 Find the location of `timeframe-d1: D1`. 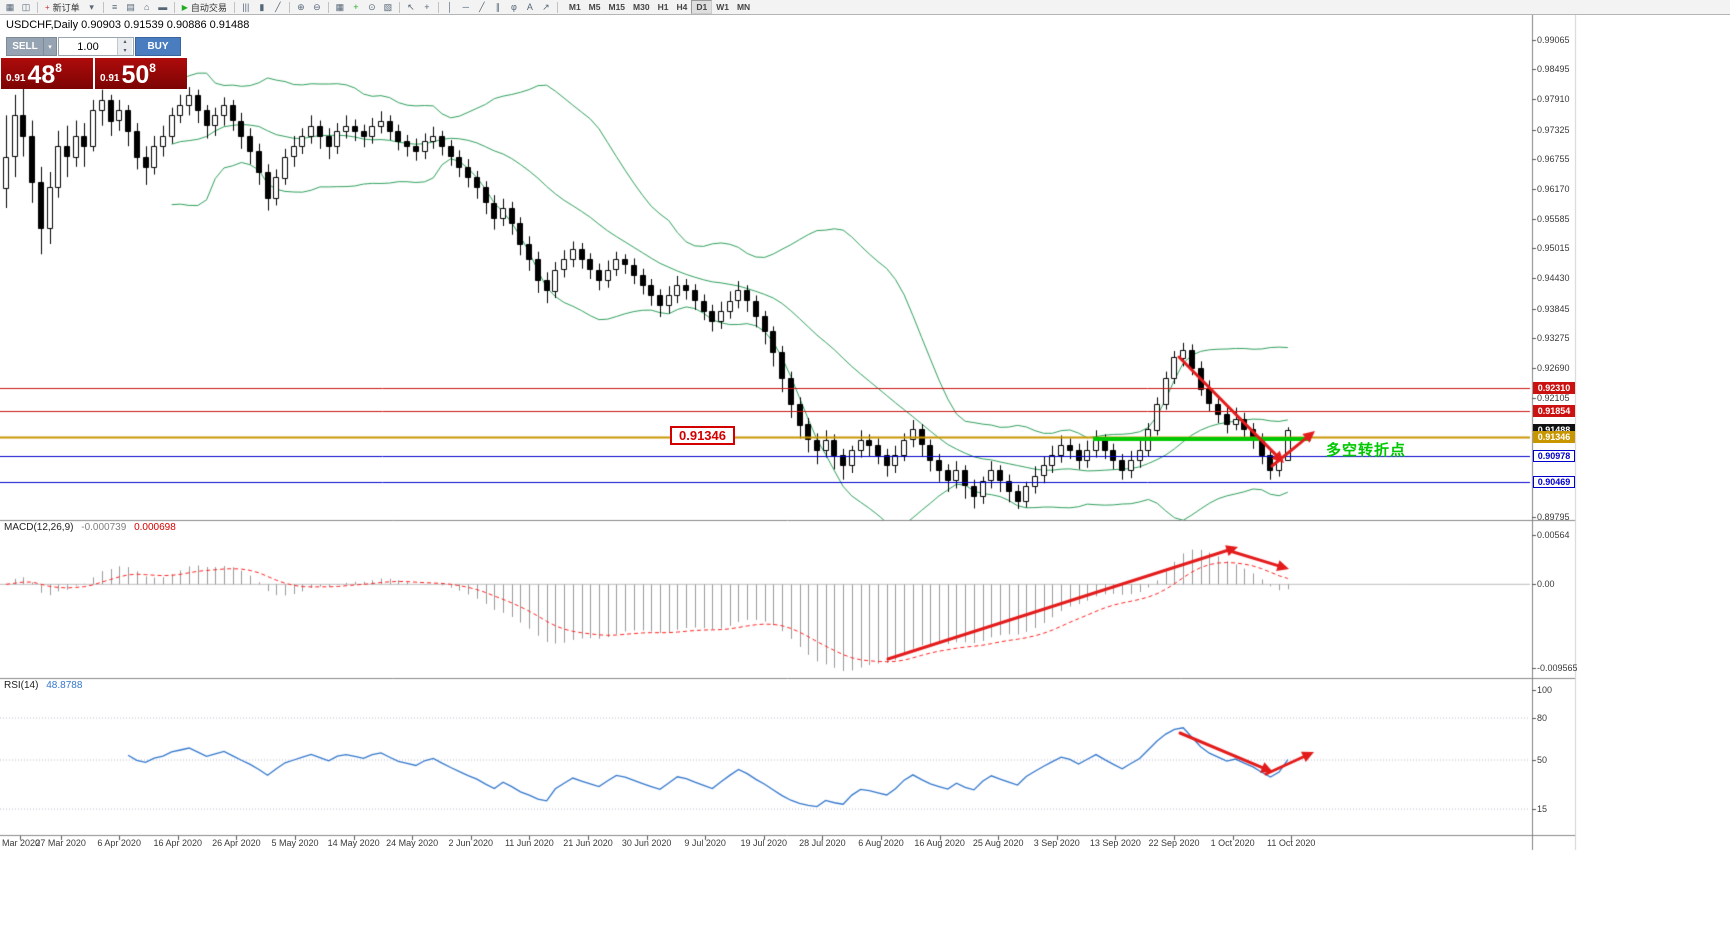

timeframe-d1: D1 is located at coordinates (702, 7).